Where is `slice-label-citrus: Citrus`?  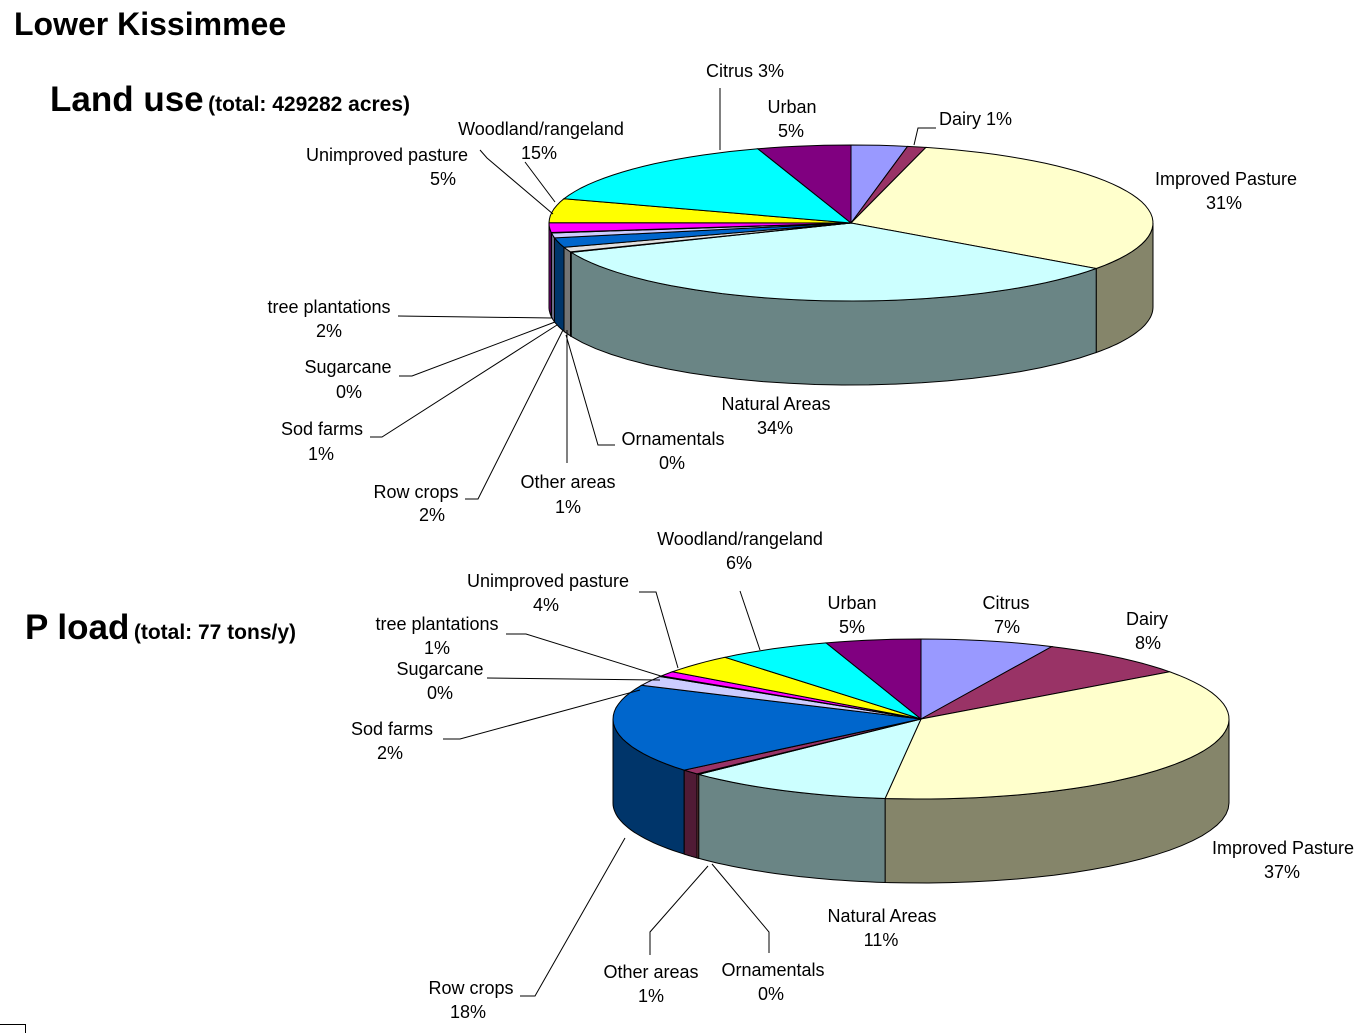 slice-label-citrus: Citrus is located at coordinates (1005, 603).